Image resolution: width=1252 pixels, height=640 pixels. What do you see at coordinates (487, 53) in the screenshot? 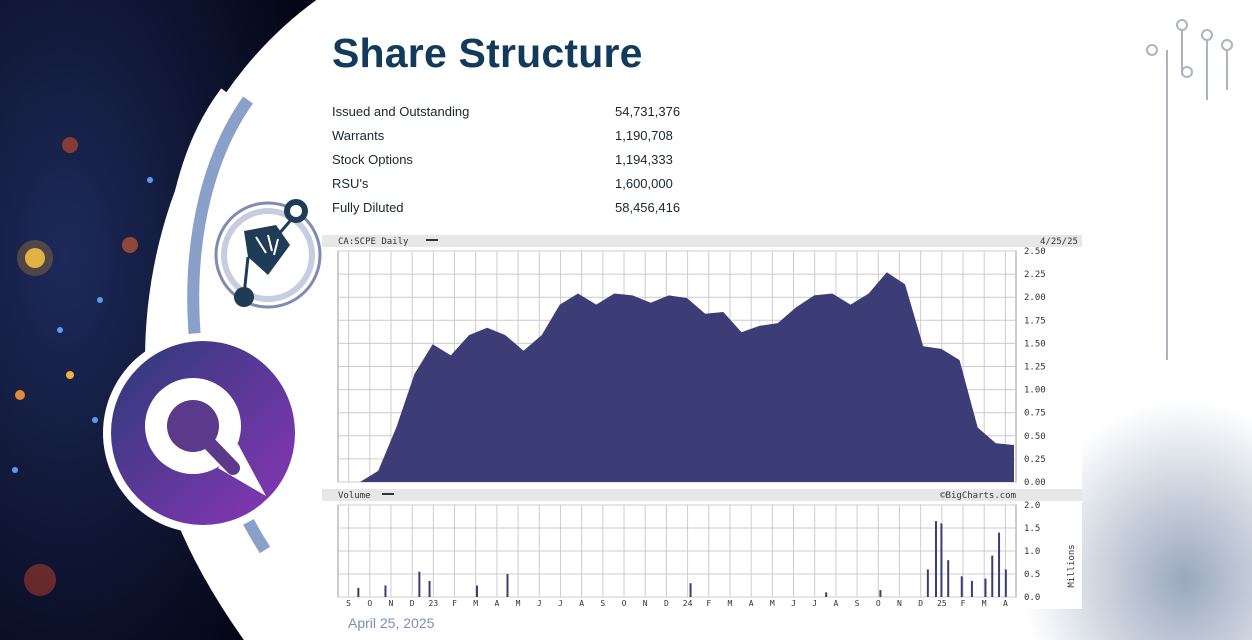
I see `page-title: Share Structure` at bounding box center [487, 53].